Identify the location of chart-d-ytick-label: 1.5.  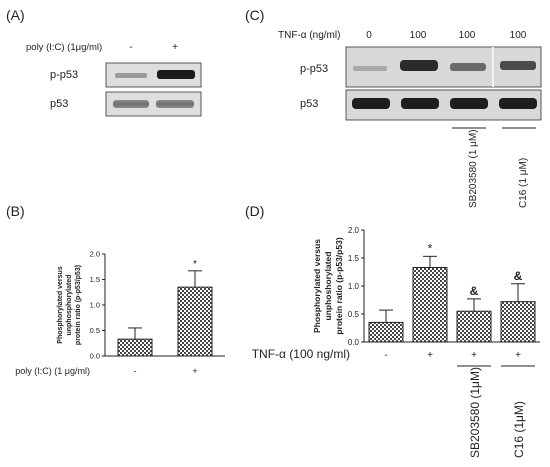
(354, 258).